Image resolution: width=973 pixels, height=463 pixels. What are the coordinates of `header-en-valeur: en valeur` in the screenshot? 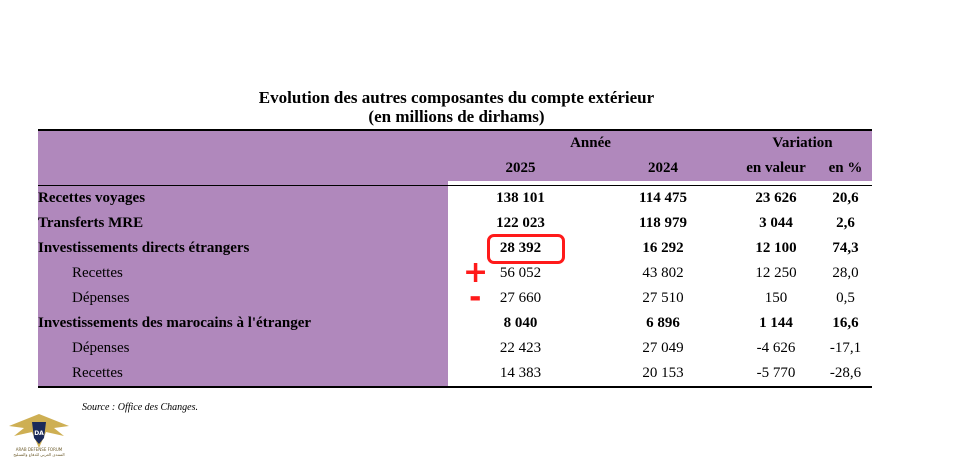 It's located at (776, 168).